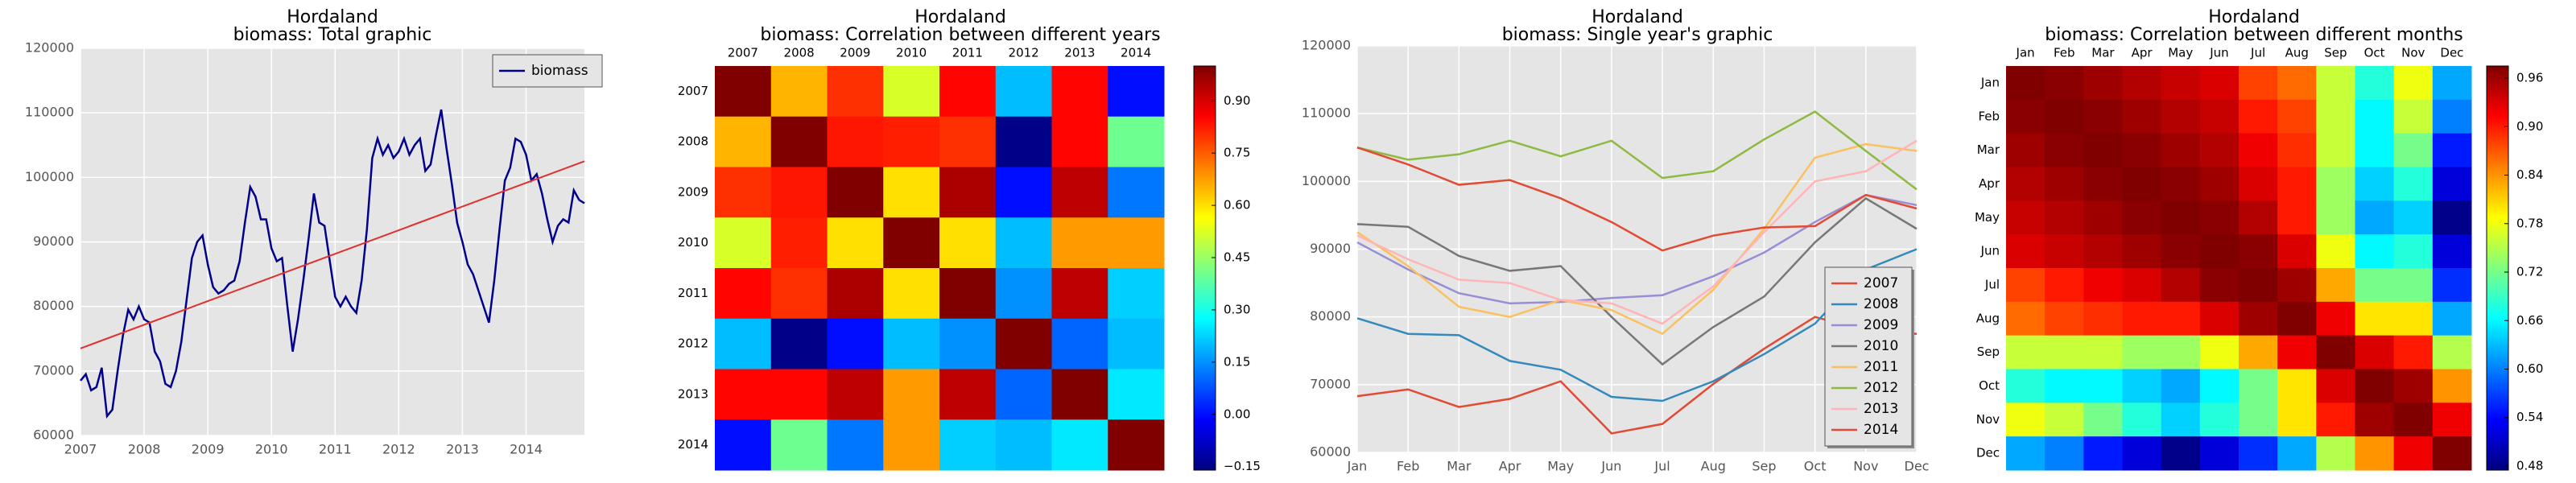  I want to click on x-tick-label: 2013, so click(1079, 53).